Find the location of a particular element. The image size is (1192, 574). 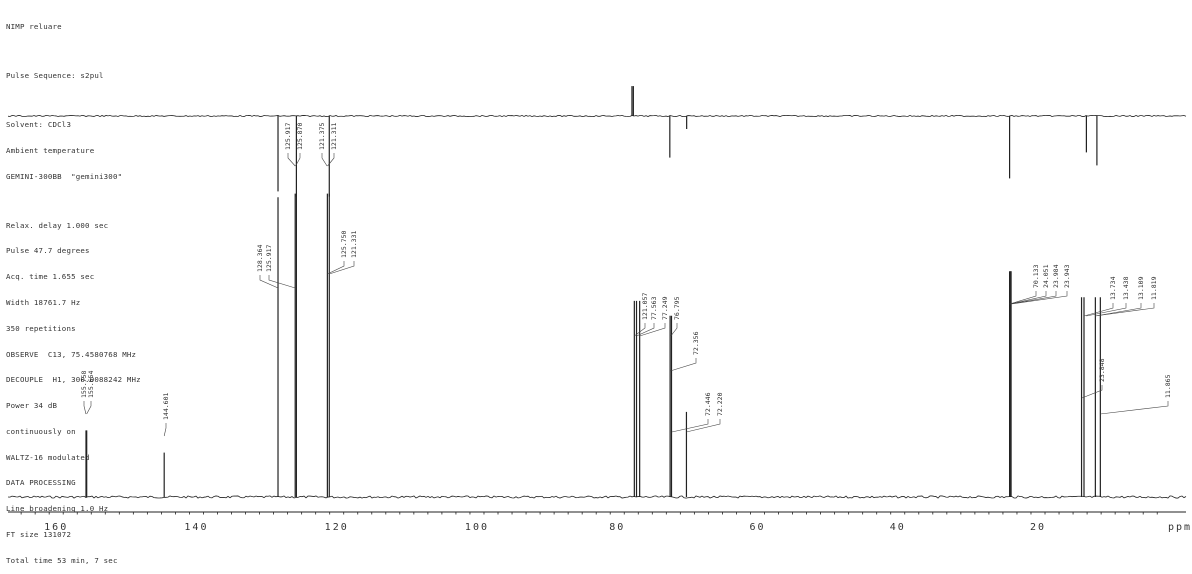

param-line: Pulse Sequence: s2pul is located at coordinates (55, 76).